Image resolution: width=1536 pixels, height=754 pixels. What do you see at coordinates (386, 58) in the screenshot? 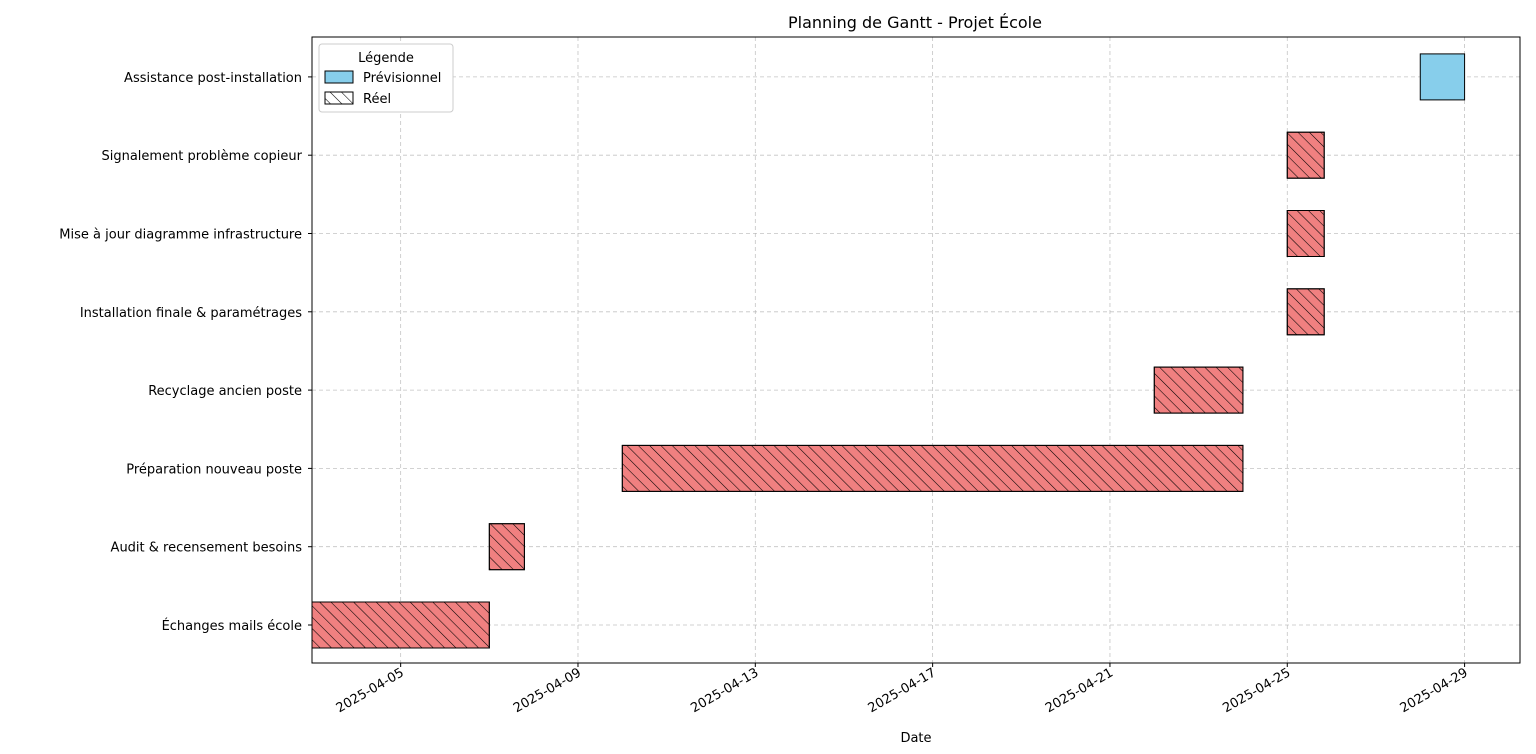
I see `legend-title: Légende` at bounding box center [386, 58].